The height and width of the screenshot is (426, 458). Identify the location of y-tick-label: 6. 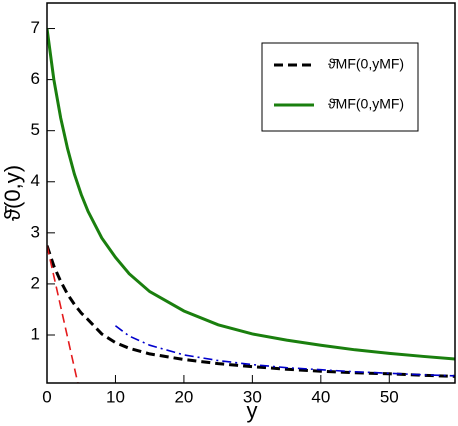
(35, 78).